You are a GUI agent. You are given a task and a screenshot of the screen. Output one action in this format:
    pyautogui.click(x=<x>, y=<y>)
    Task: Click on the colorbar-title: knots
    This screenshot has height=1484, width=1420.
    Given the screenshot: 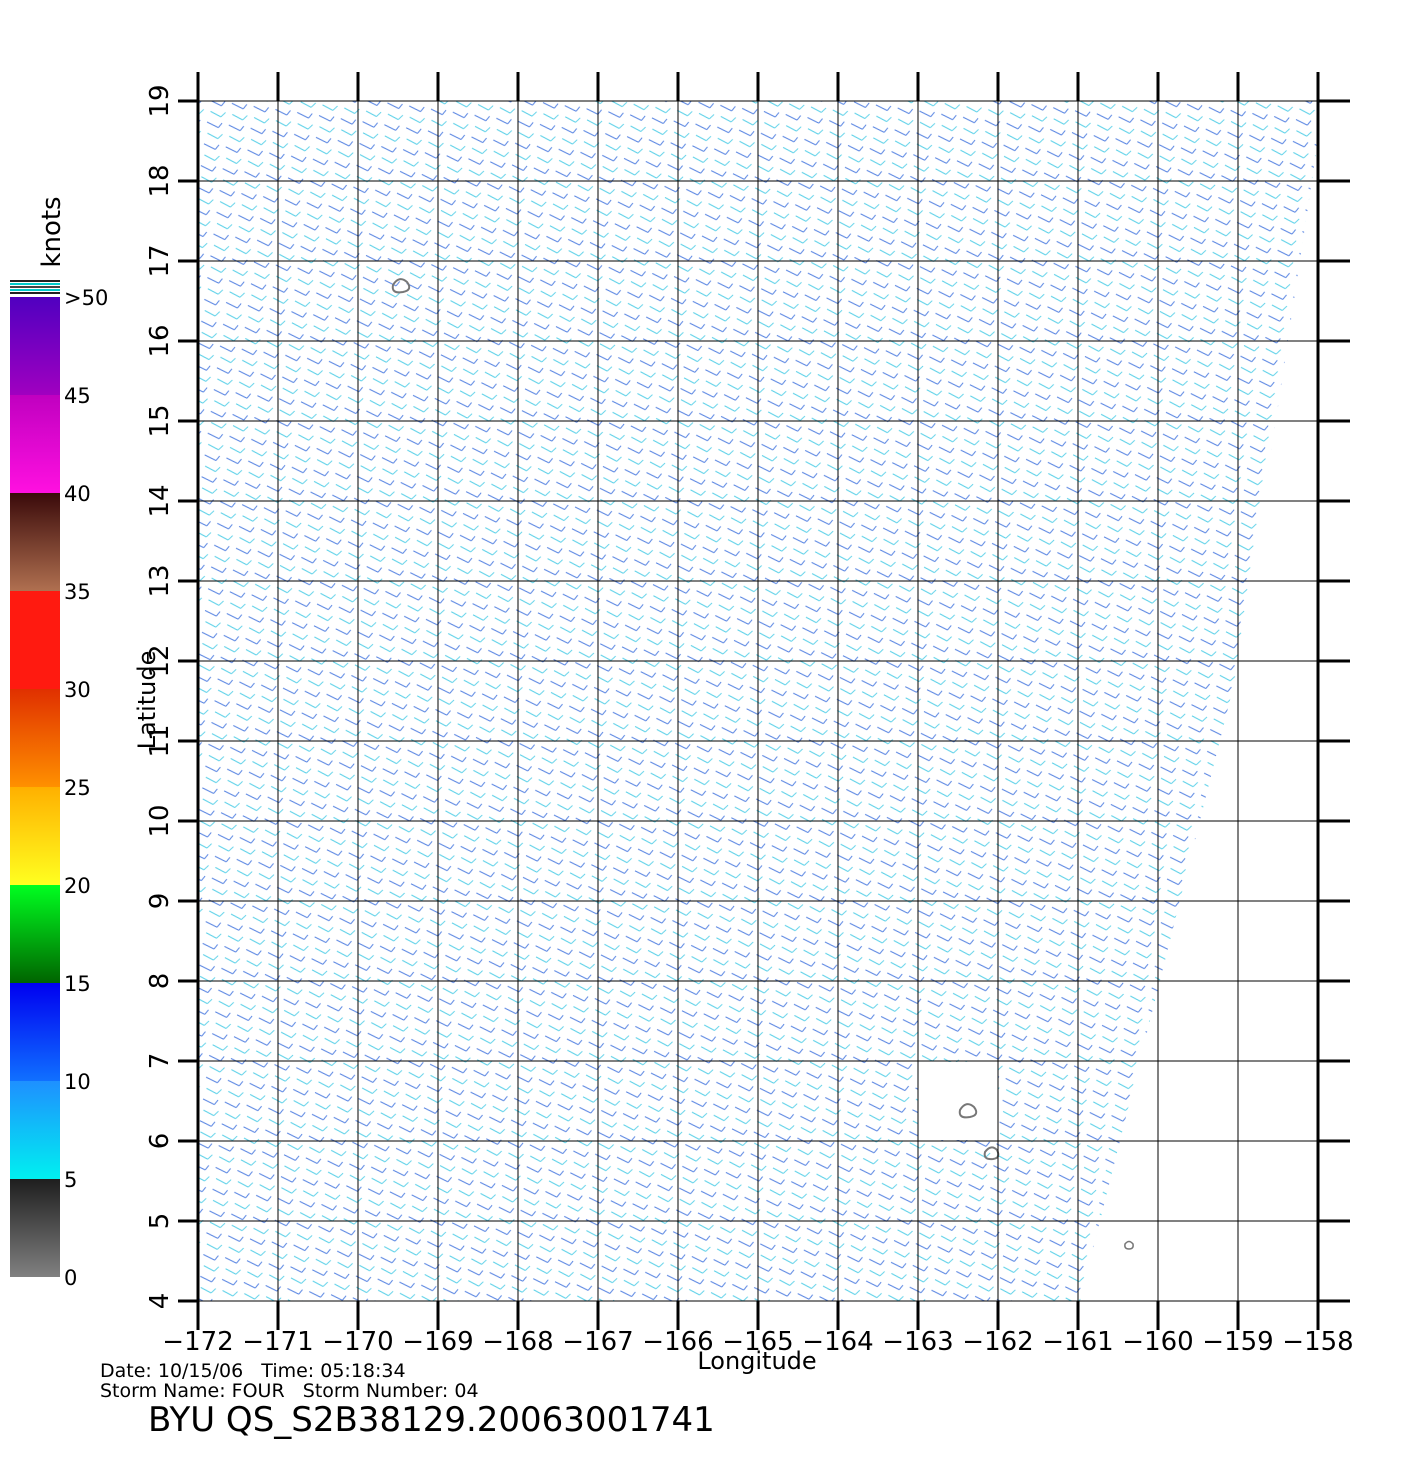 What is the action you would take?
    pyautogui.click(x=52, y=231)
    